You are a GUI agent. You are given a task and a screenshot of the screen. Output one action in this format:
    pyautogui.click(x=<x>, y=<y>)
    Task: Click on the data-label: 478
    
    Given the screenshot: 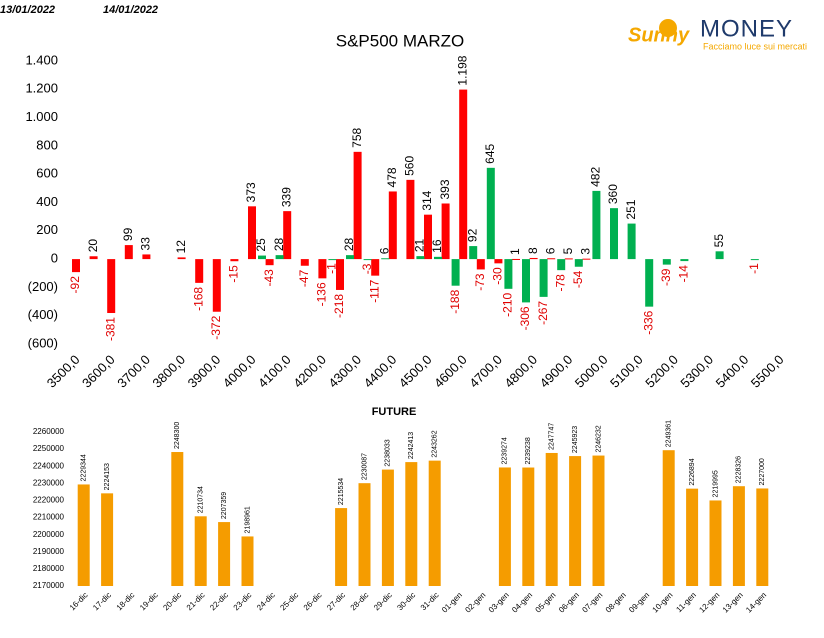 What is the action you would take?
    pyautogui.click(x=392, y=177)
    